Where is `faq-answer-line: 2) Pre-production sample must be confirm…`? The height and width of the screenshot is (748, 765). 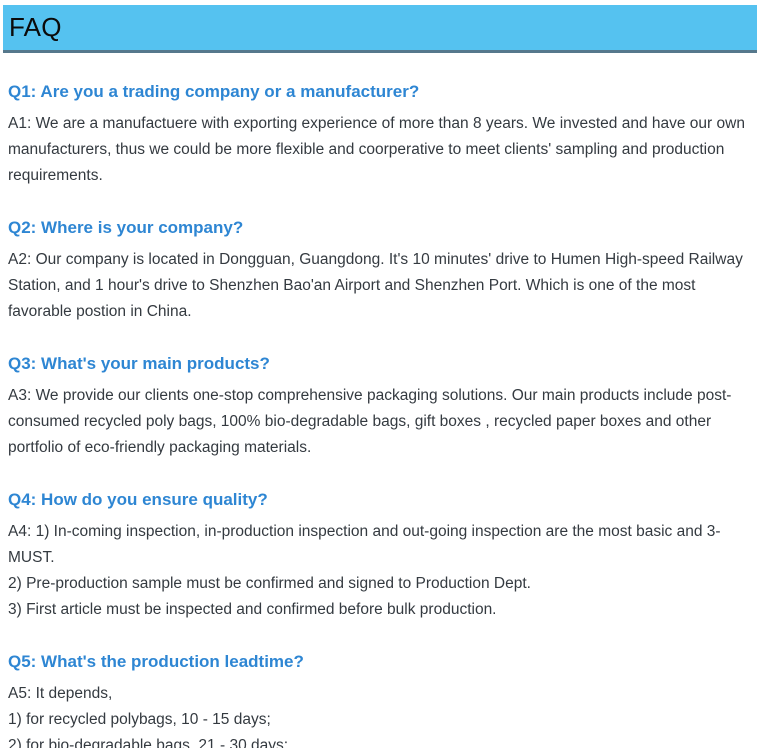
faq-answer-line: 2) Pre-production sample must be confirm… is located at coordinates (269, 583).